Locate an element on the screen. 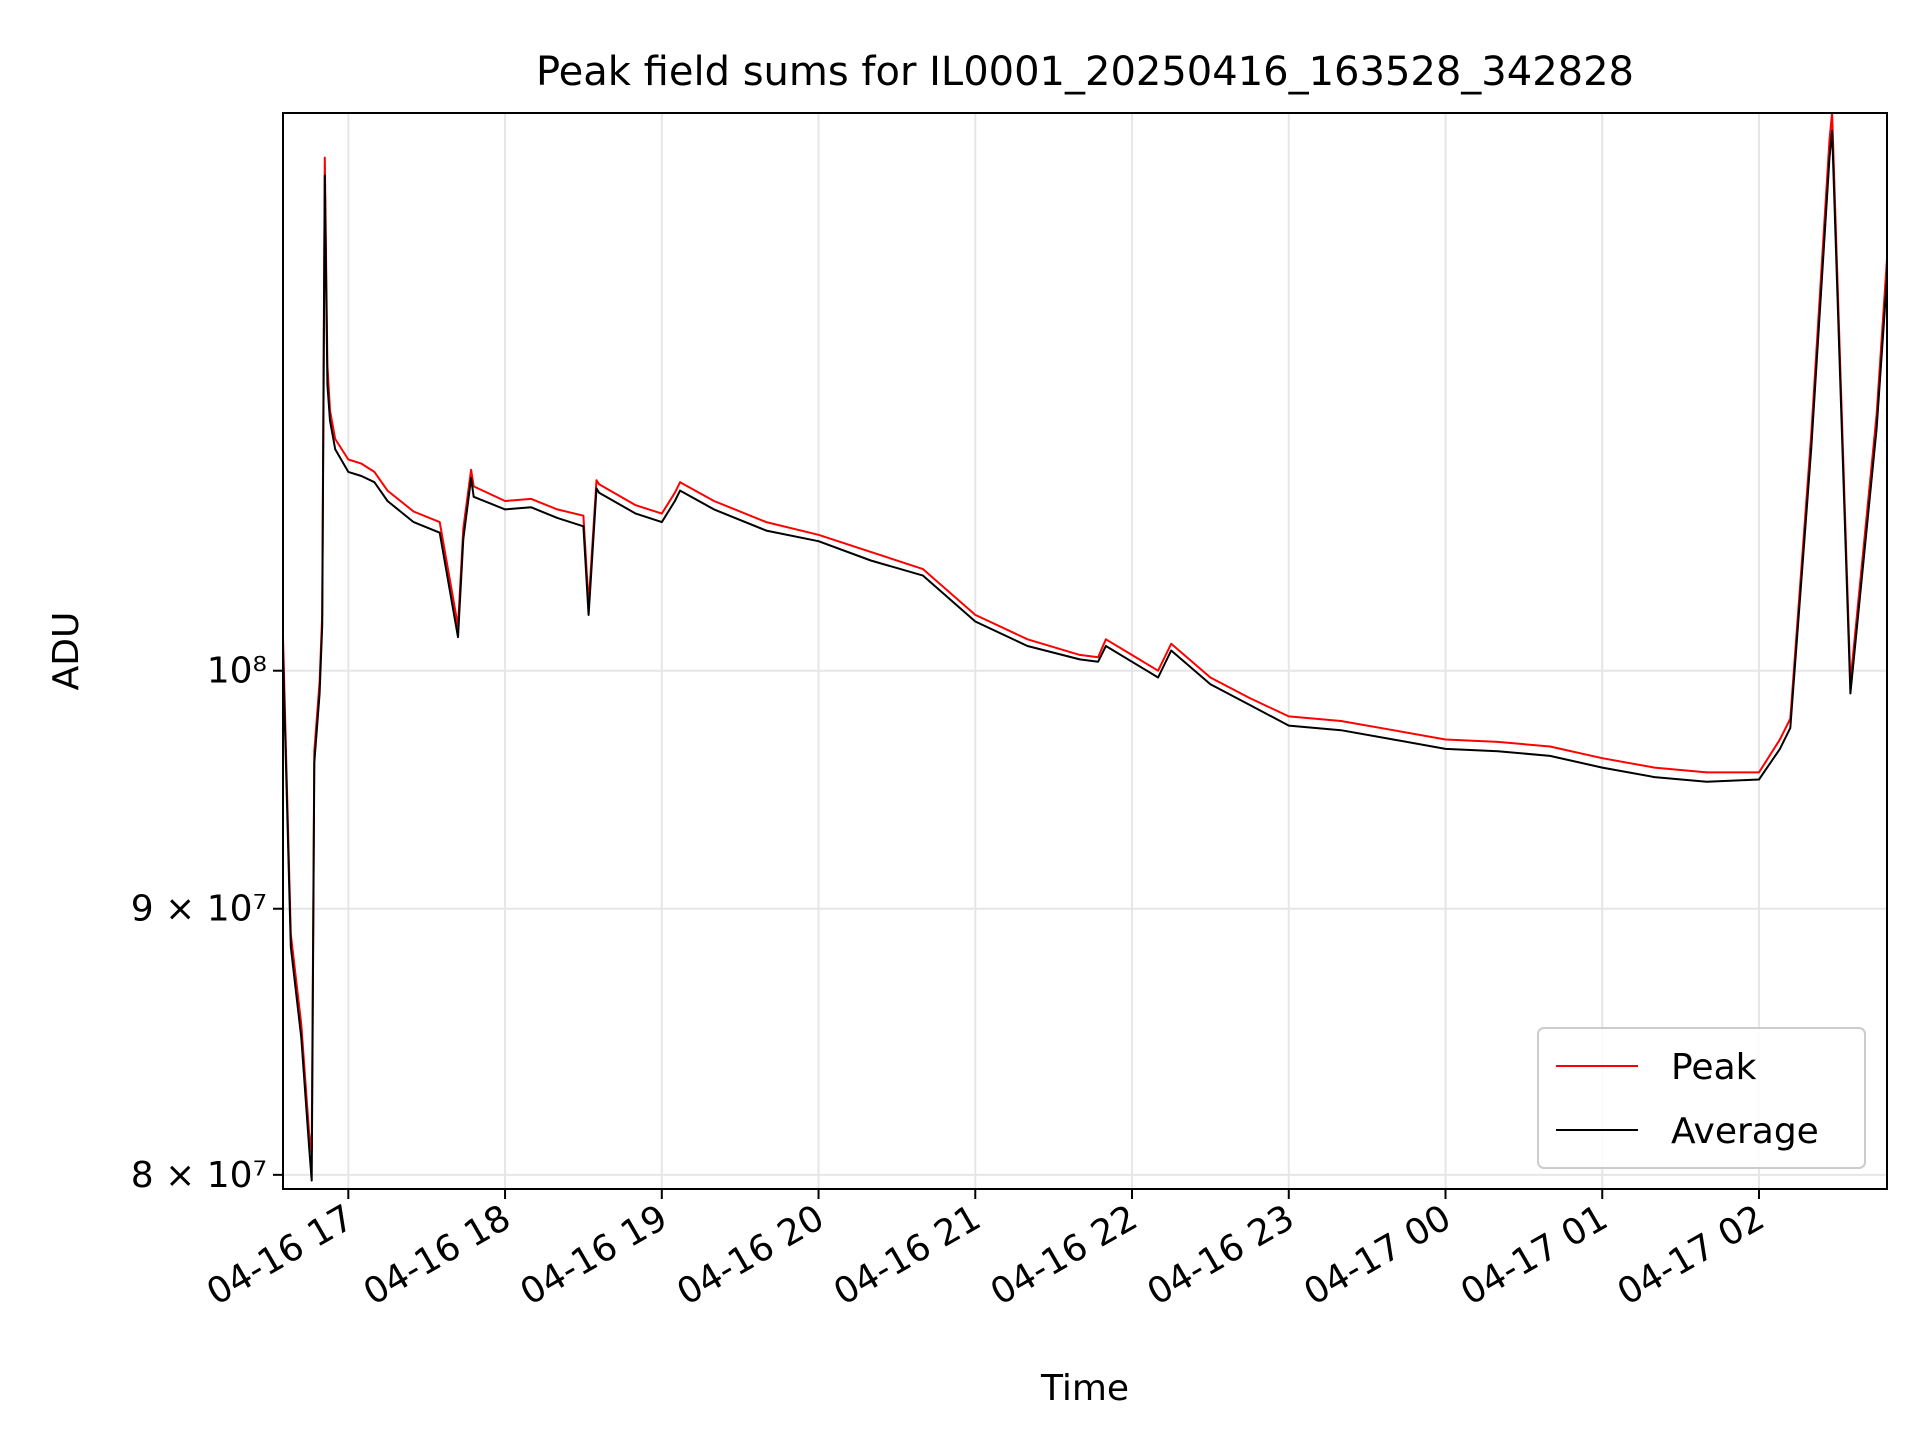 Image resolution: width=1920 pixels, height=1440 pixels. legend-label-average: Average is located at coordinates (1745, 1131).